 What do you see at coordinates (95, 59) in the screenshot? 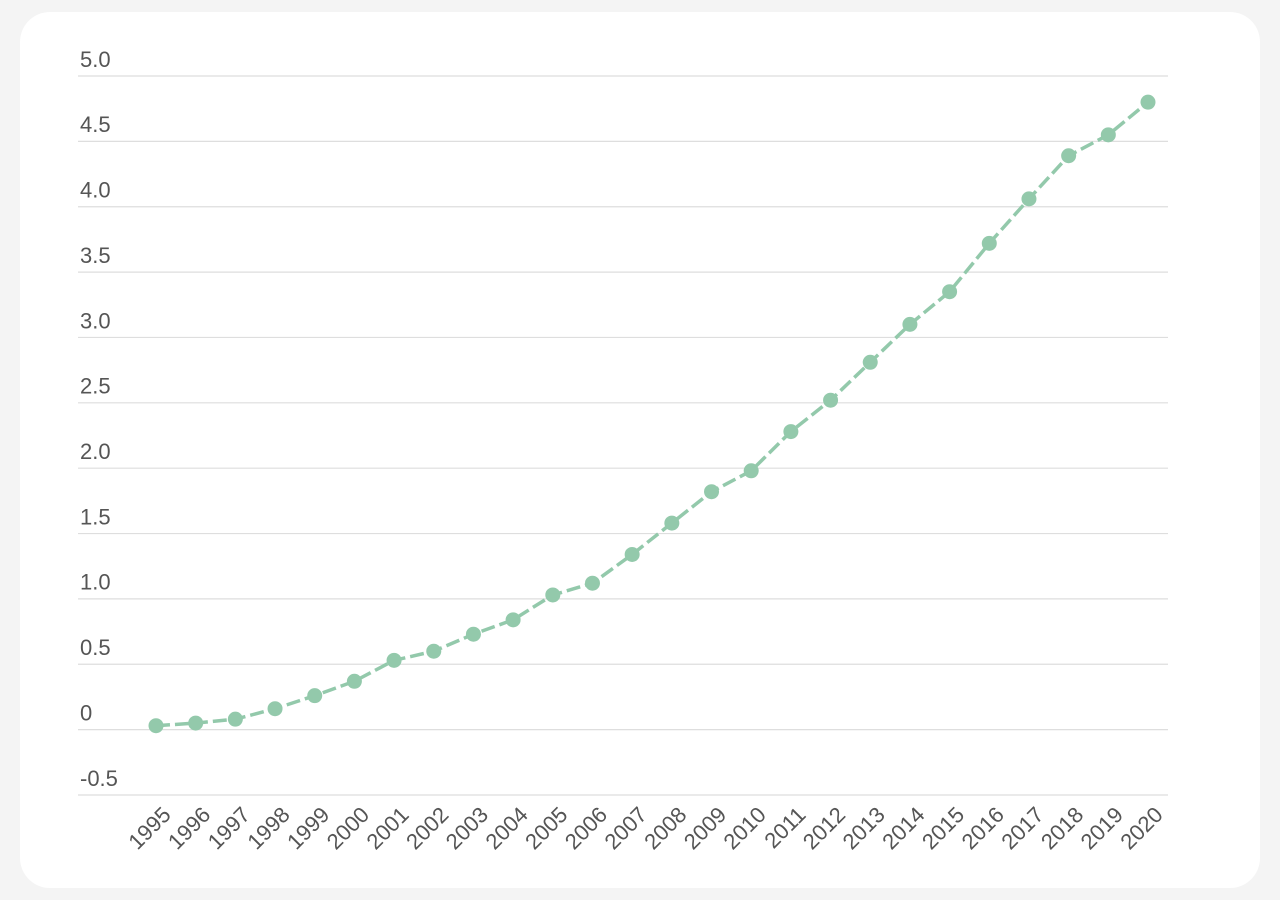
I see `y-tick-label: 5.0` at bounding box center [95, 59].